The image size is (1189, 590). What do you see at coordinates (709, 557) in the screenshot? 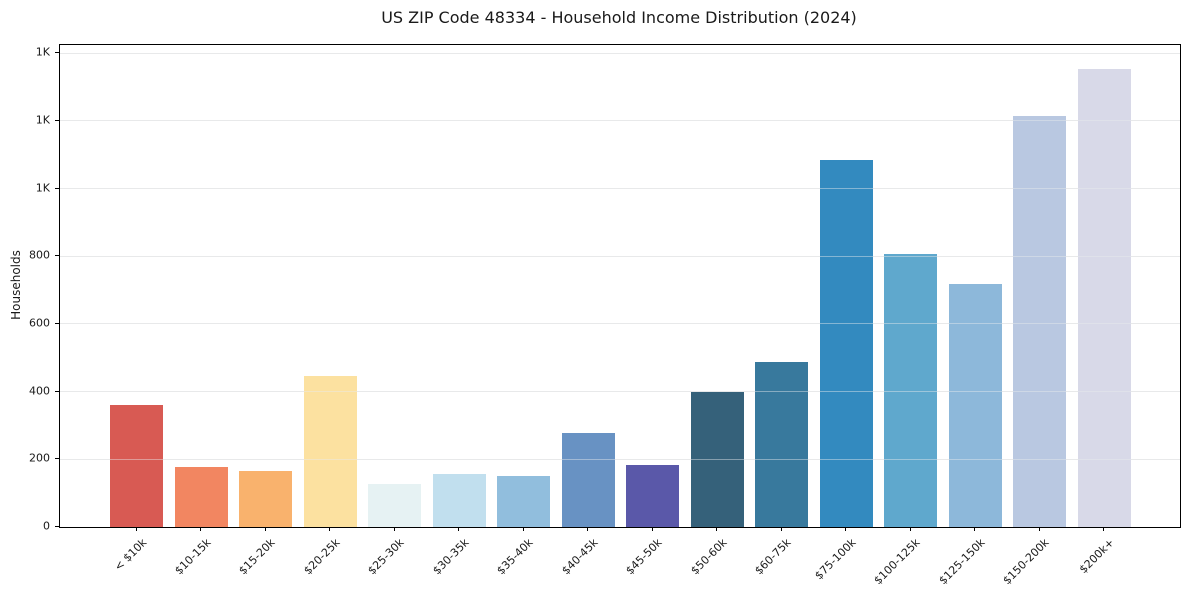
I see `x-tick-label: $50-60k` at bounding box center [709, 557].